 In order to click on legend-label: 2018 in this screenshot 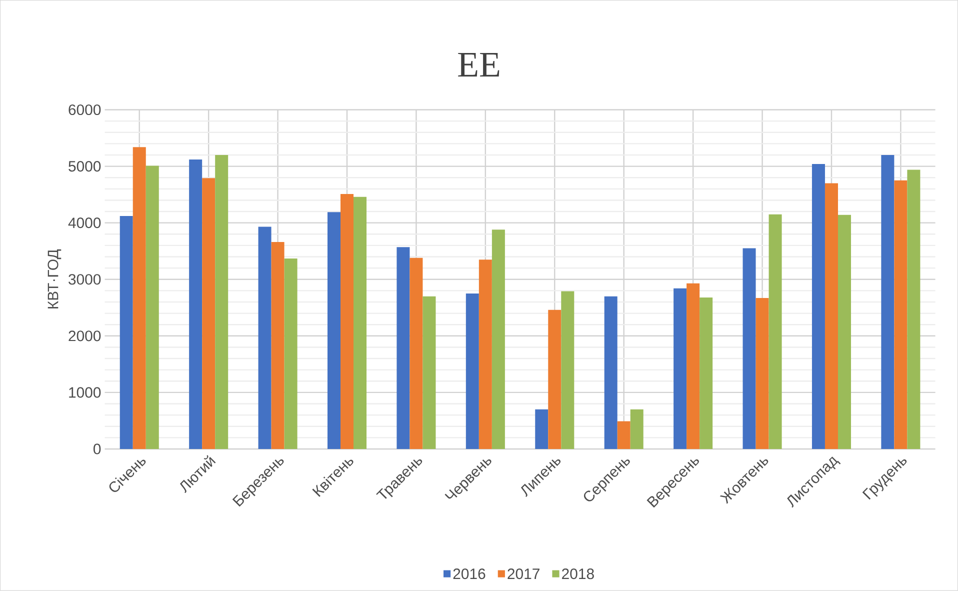, I will do `click(578, 574)`.